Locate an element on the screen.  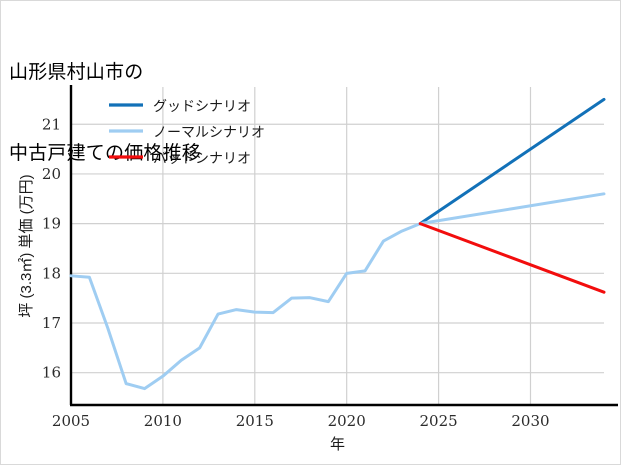
x-tick-label-2030: 2030 is located at coordinates (530, 421).